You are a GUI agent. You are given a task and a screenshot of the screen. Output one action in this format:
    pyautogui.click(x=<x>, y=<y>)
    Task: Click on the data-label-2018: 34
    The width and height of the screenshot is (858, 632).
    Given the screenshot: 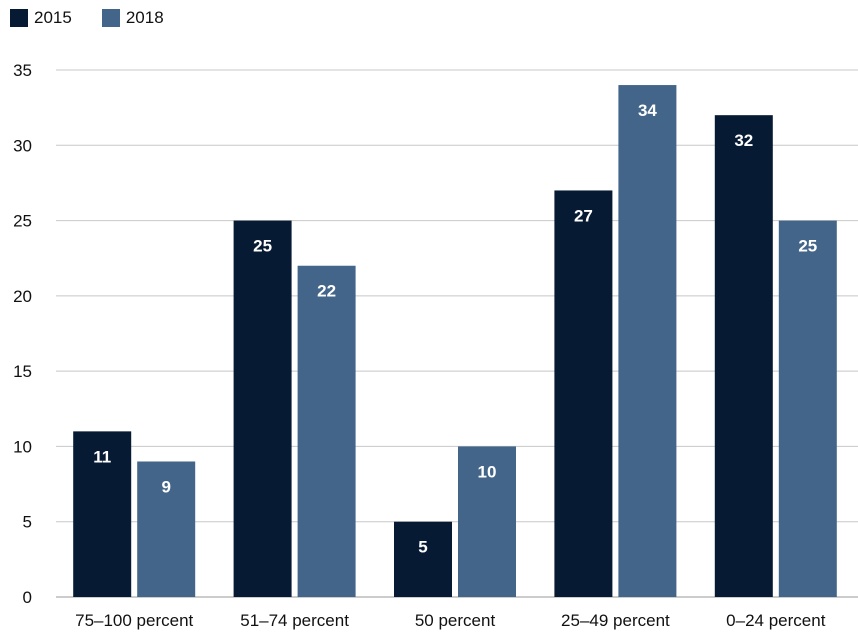 What is the action you would take?
    pyautogui.click(x=647, y=110)
    